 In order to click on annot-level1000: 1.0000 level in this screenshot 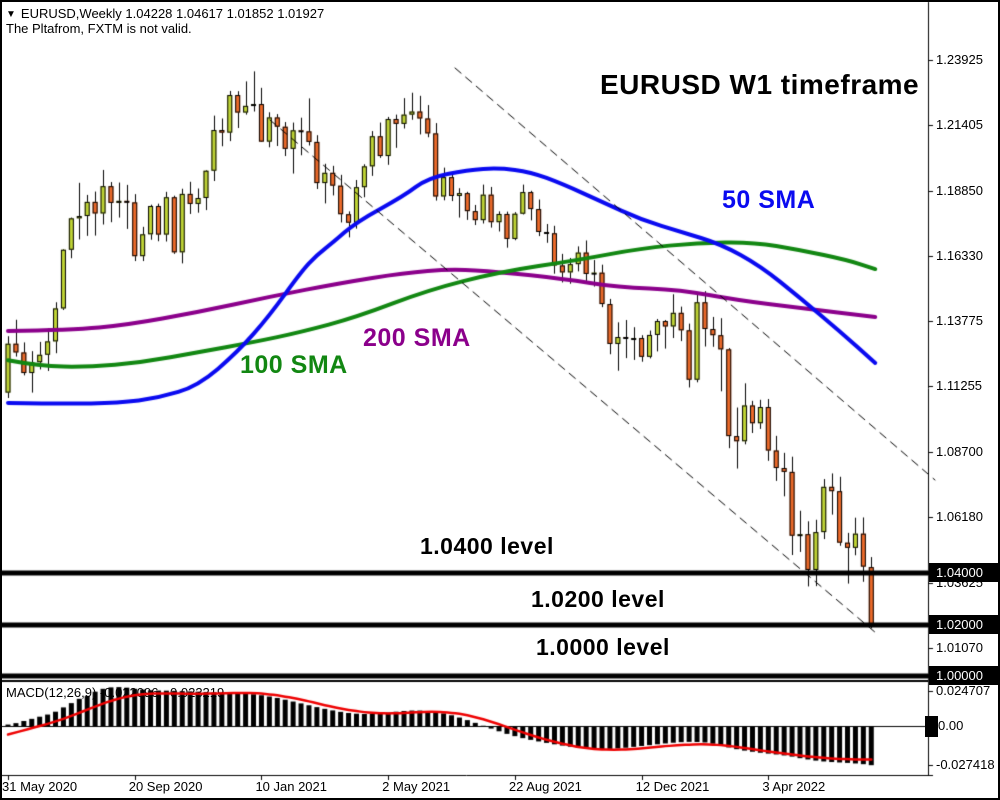, I will do `click(603, 647)`.